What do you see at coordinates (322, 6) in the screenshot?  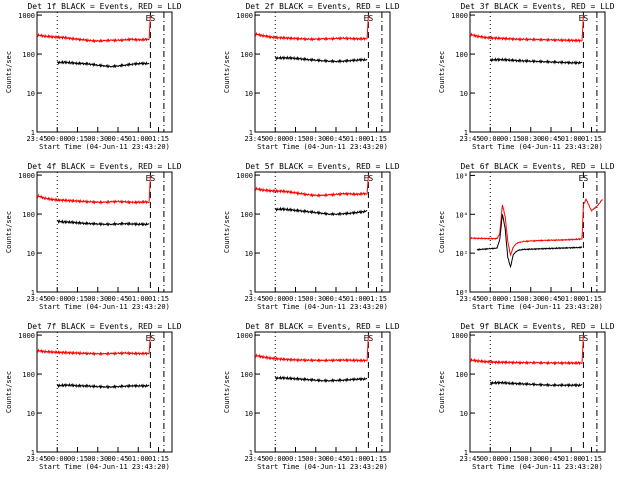 I see `chart-title: Det 2f BLACK = Events, RED = LLD` at bounding box center [322, 6].